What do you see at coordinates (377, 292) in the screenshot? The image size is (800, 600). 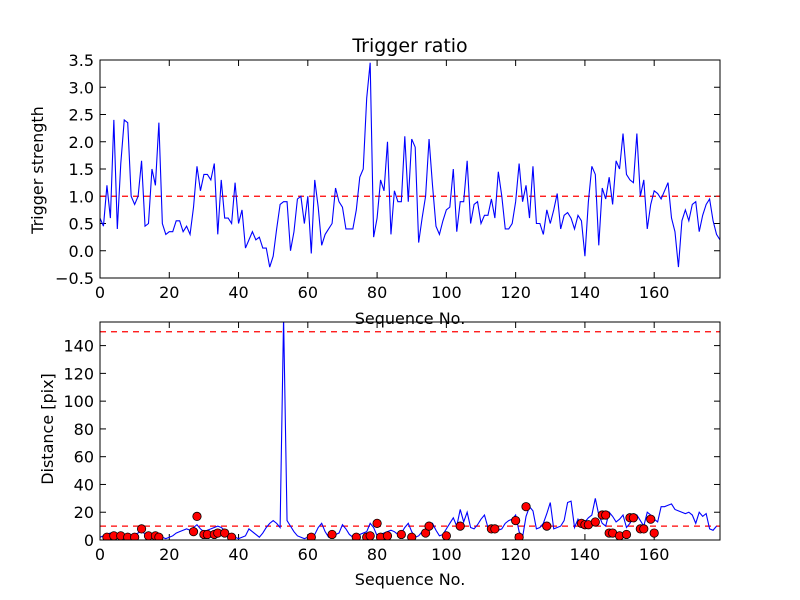 I see `top-x-tick-label: 80` at bounding box center [377, 292].